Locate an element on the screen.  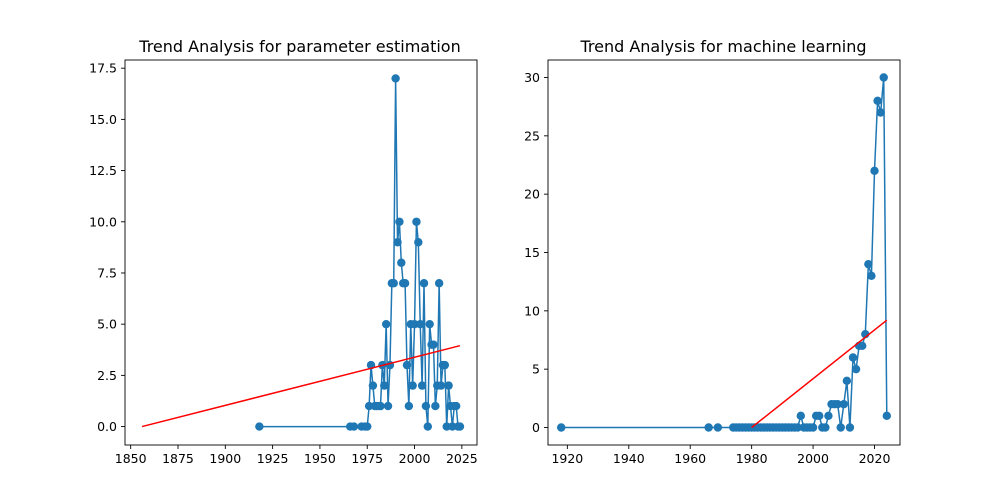
y-tick-label: 7.5 is located at coordinates (107, 272).